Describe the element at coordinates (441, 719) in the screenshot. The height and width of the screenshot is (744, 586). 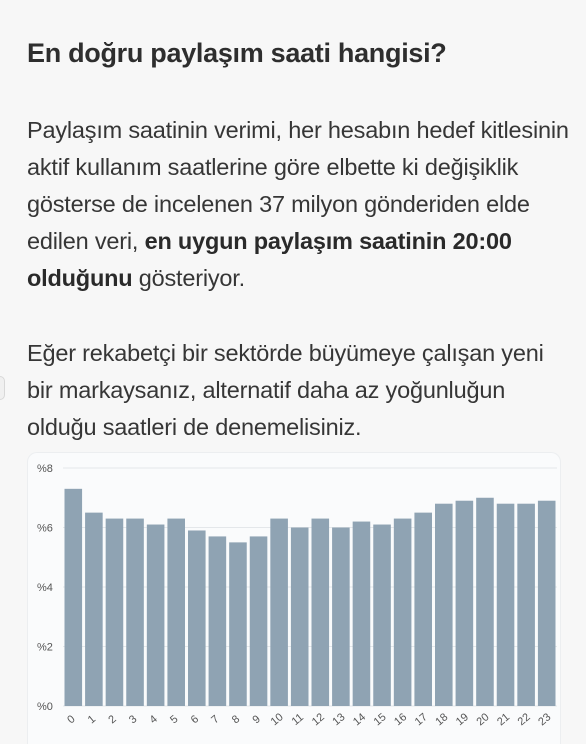
I see `x-tick-label: 18` at that location.